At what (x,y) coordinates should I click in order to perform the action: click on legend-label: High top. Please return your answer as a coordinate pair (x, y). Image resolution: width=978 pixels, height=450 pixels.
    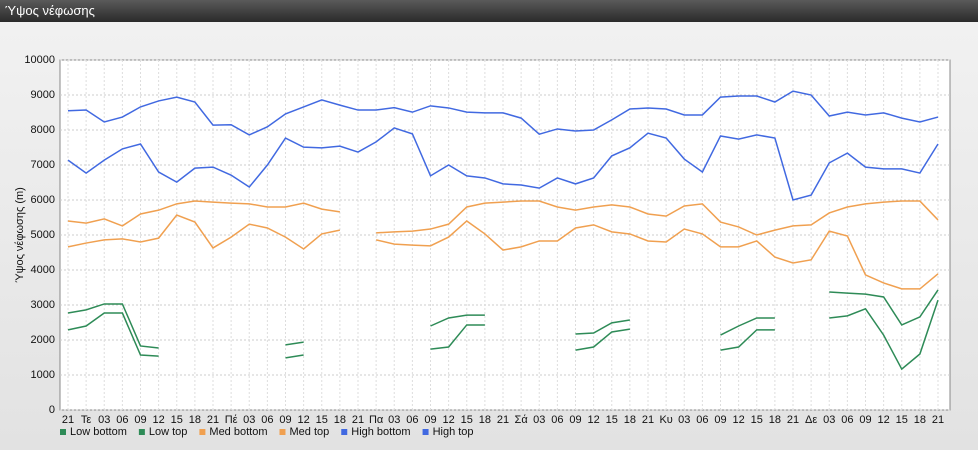
    Looking at the image, I should click on (453, 432).